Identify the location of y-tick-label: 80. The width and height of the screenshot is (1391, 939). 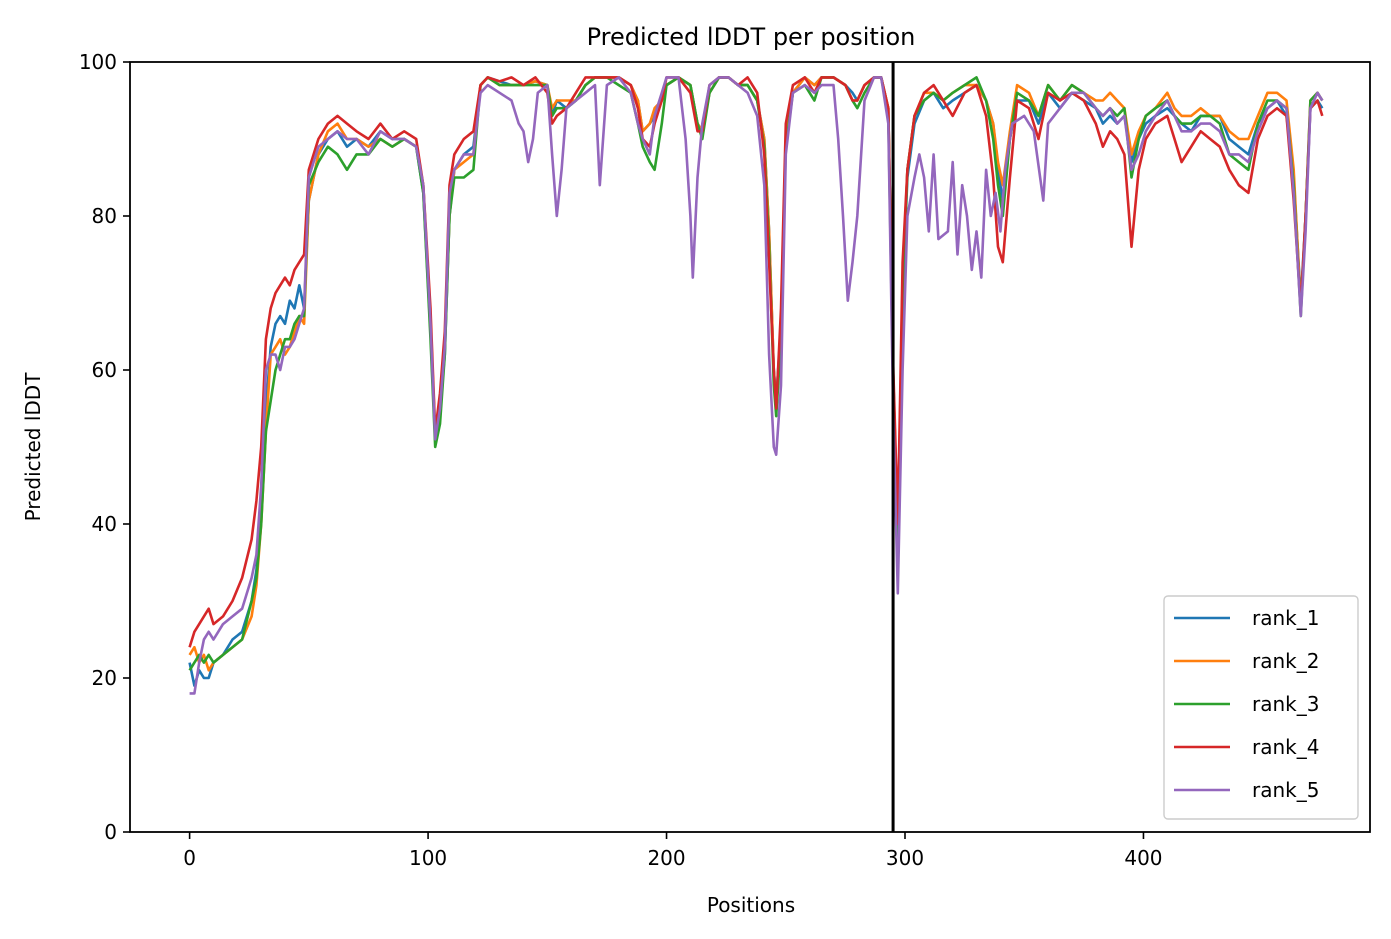
(104, 216).